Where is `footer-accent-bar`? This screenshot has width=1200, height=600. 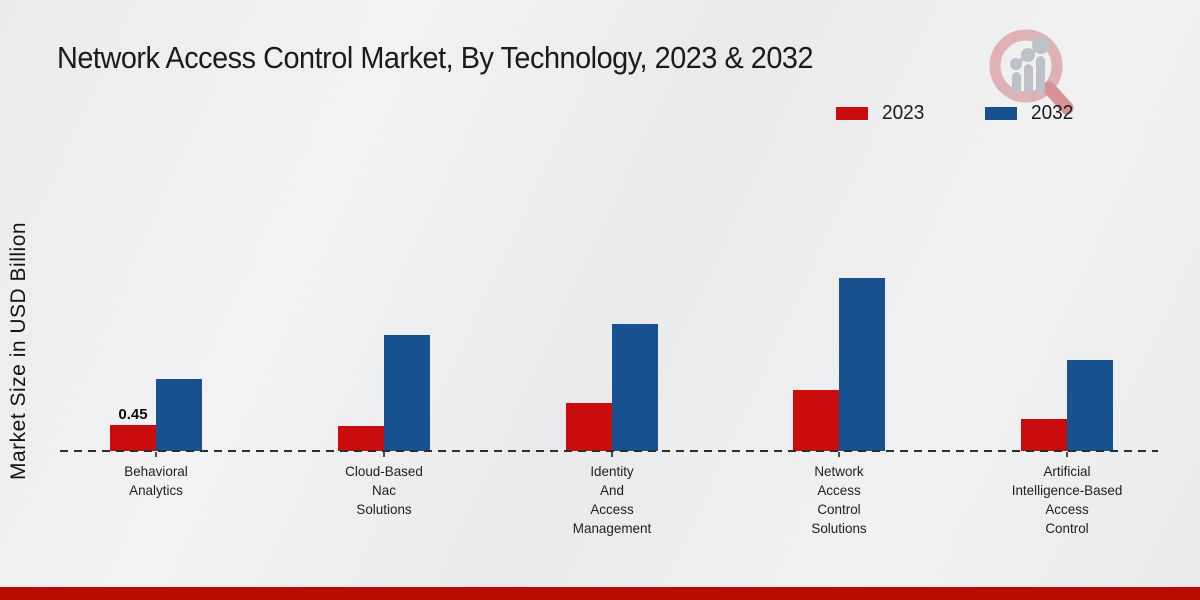
footer-accent-bar is located at coordinates (600, 593).